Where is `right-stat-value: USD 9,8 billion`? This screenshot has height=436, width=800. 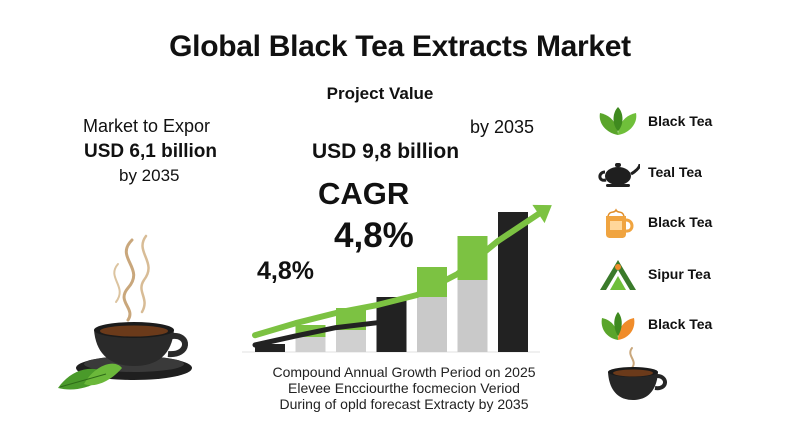
right-stat-value: USD 9,8 billion is located at coordinates (386, 151).